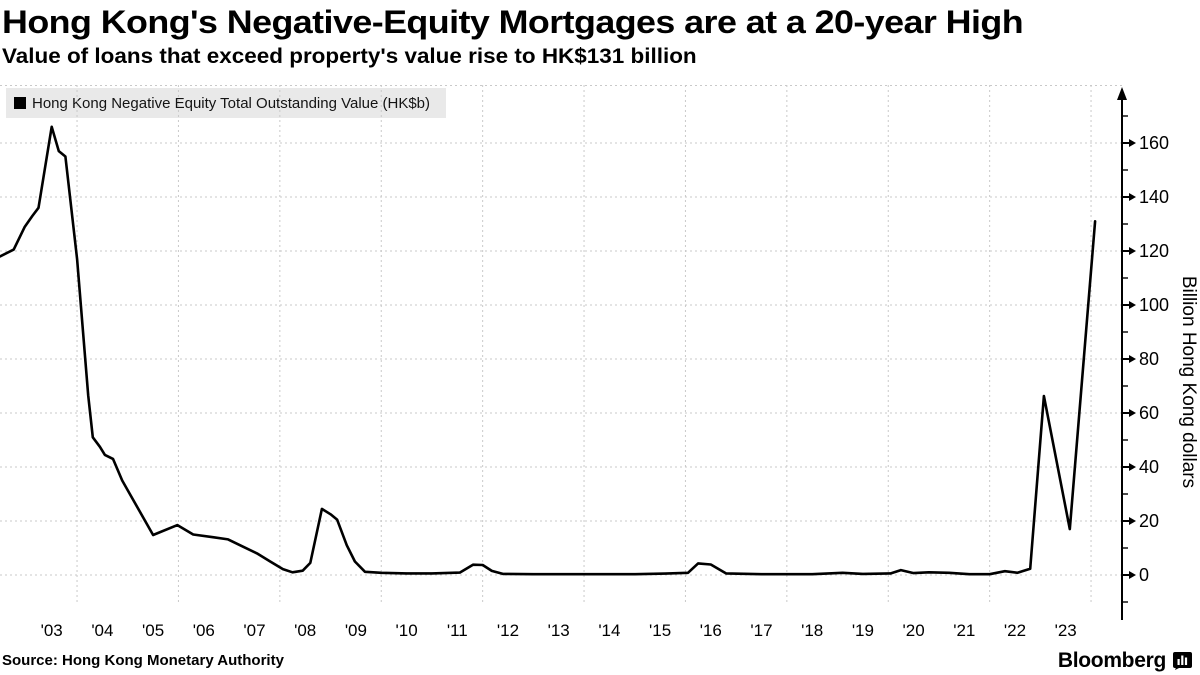  What do you see at coordinates (1188, 382) in the screenshot?
I see `y-axis-title: Billion Hong Kong dollars` at bounding box center [1188, 382].